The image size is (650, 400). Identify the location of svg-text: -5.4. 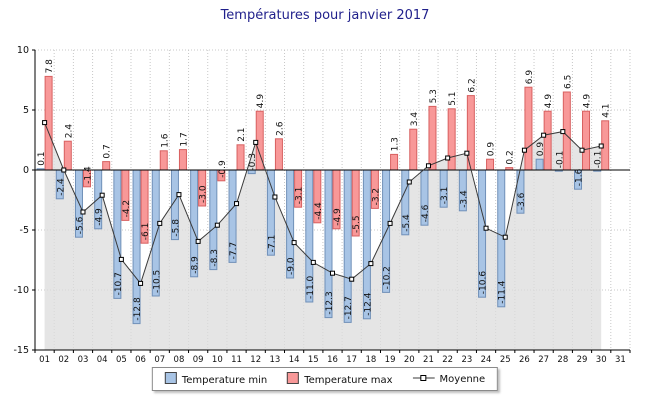
(407, 223).